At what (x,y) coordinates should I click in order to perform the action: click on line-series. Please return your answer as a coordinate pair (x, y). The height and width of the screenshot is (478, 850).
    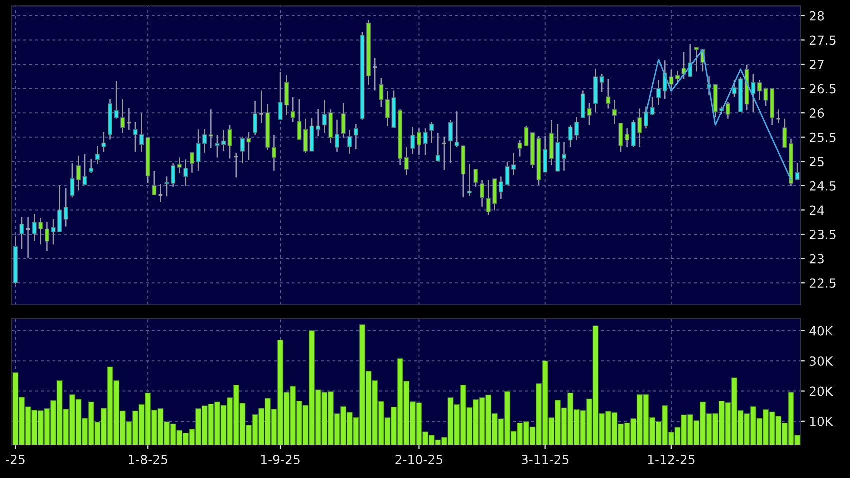
    Looking at the image, I should click on (719, 115).